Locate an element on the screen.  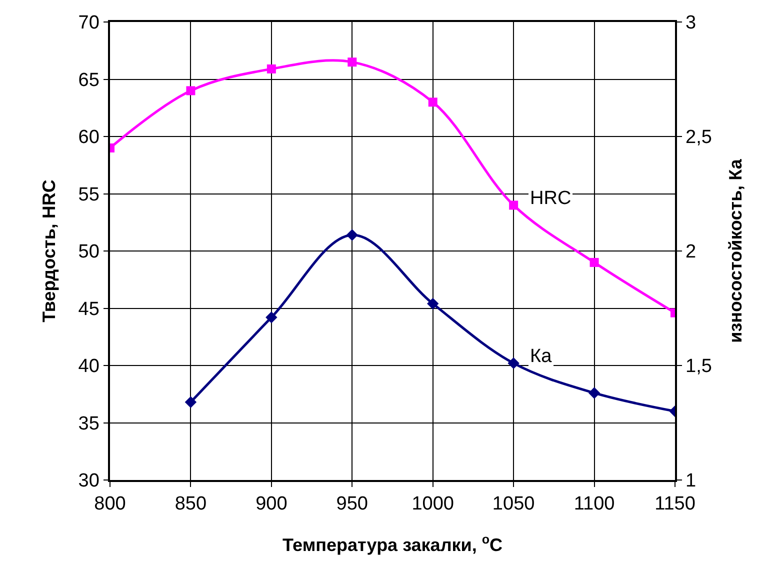
y2-tick-label: 1 is located at coordinates (691, 481).